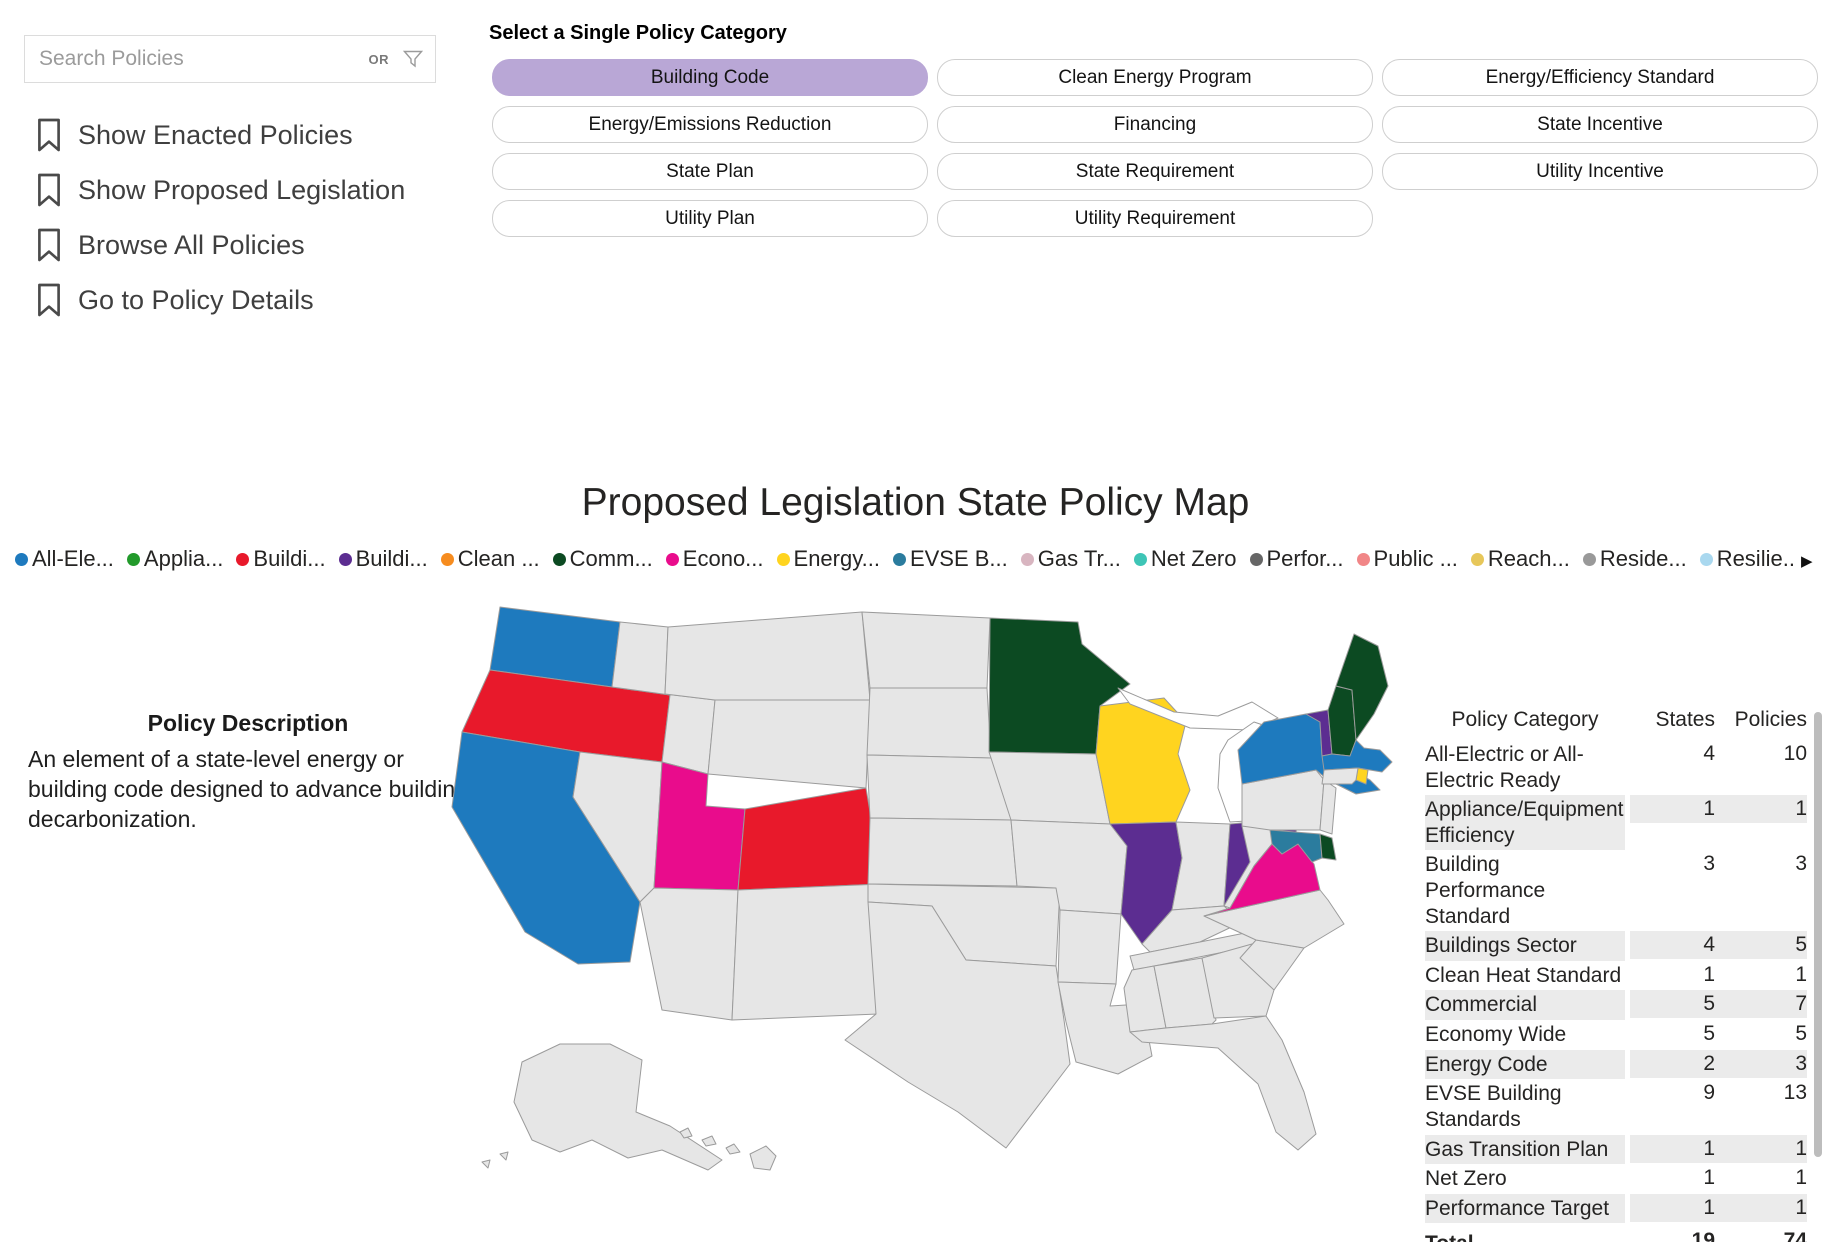 Image resolution: width=1831 pixels, height=1242 pixels. Describe the element at coordinates (789, 744) in the screenshot. I see `state-WY` at that location.